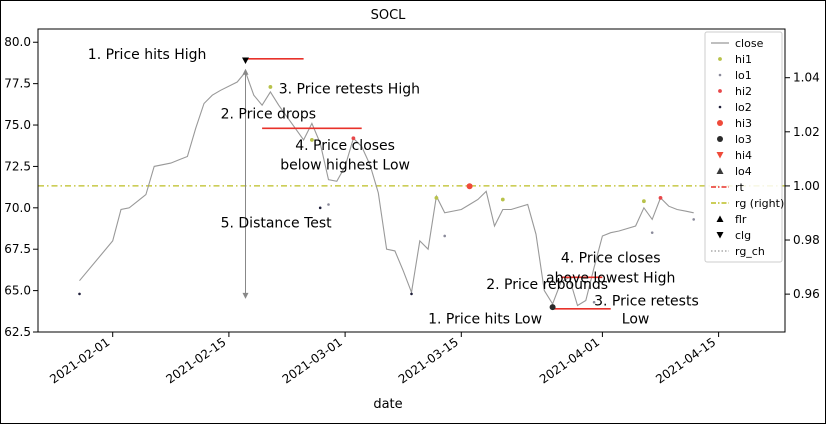 The height and width of the screenshot is (424, 826). What do you see at coordinates (743, 155) in the screenshot?
I see `legend-label: hi4` at bounding box center [743, 155].